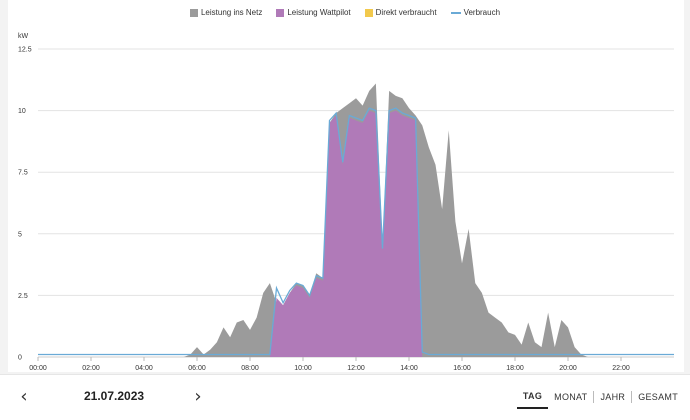  I want to click on legend-label-verbrauch: Verbrauch, so click(482, 12).